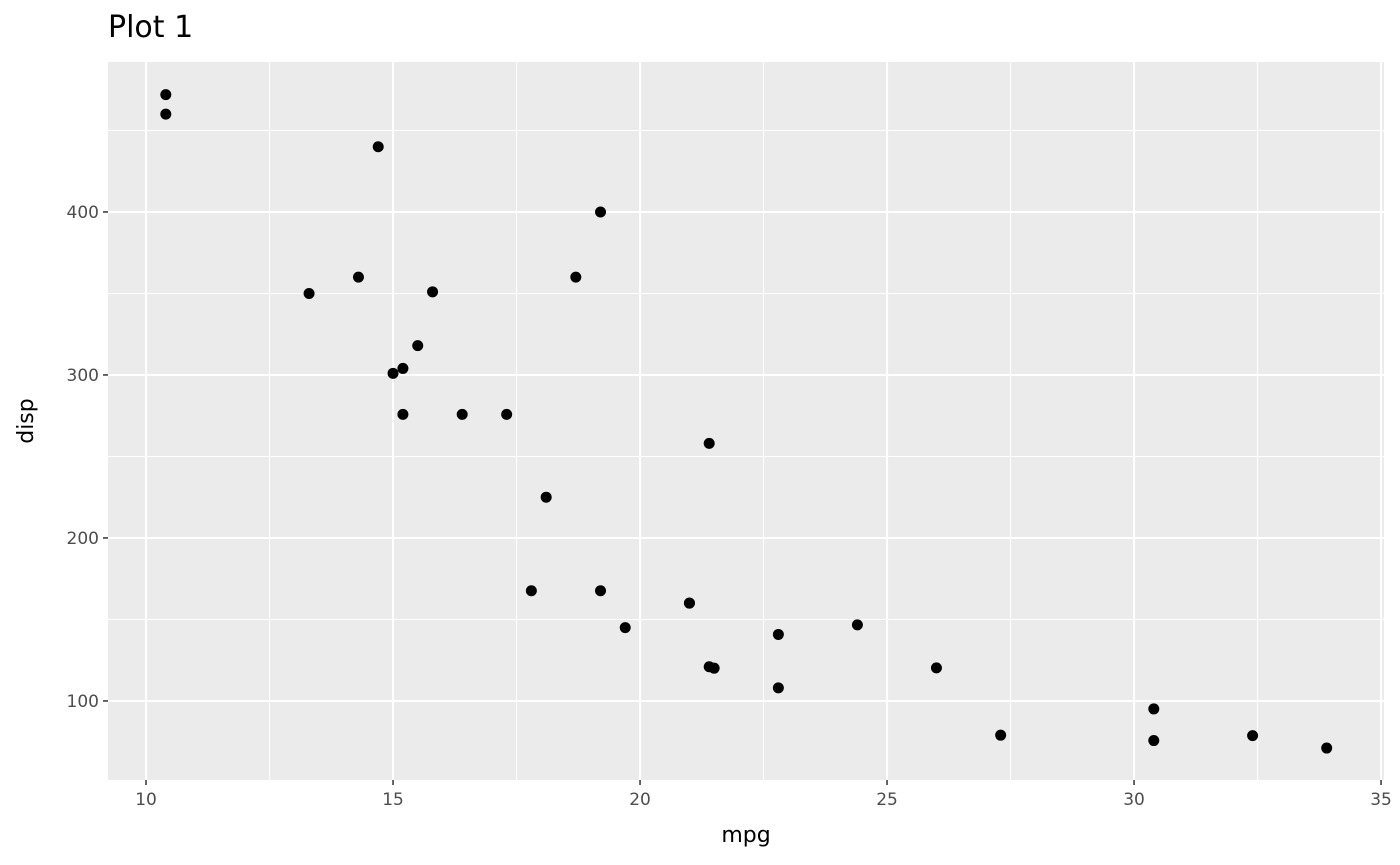  What do you see at coordinates (83, 539) in the screenshot?
I see `y-tick-label: 200` at bounding box center [83, 539].